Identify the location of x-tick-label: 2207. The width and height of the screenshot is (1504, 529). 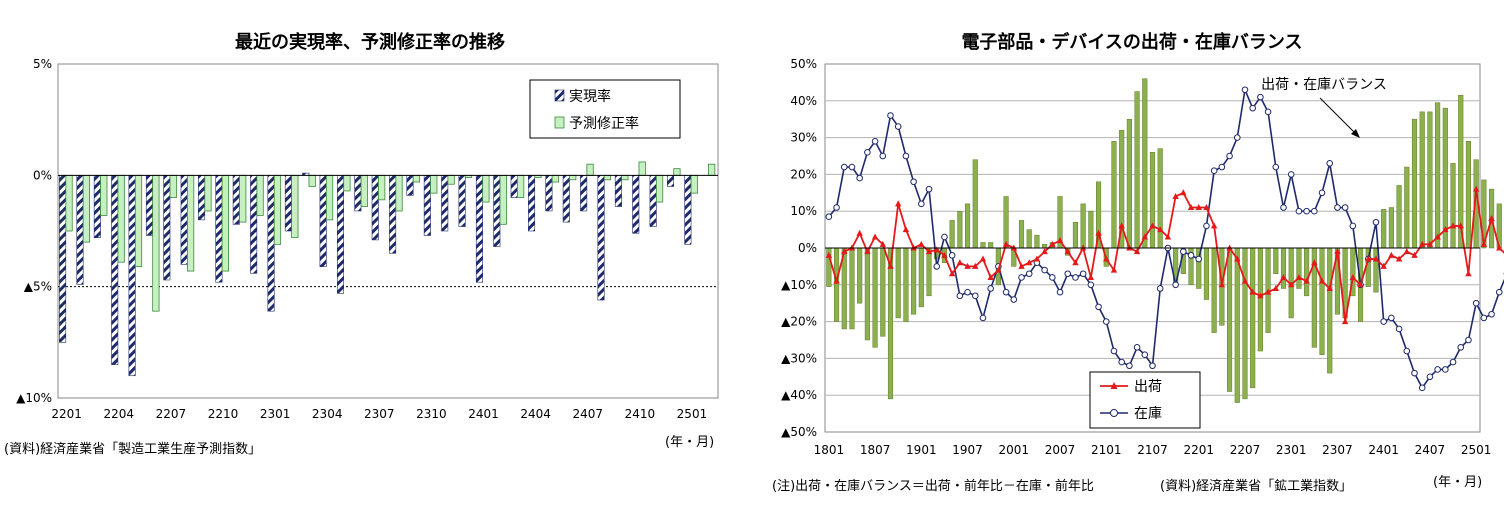
(1245, 450).